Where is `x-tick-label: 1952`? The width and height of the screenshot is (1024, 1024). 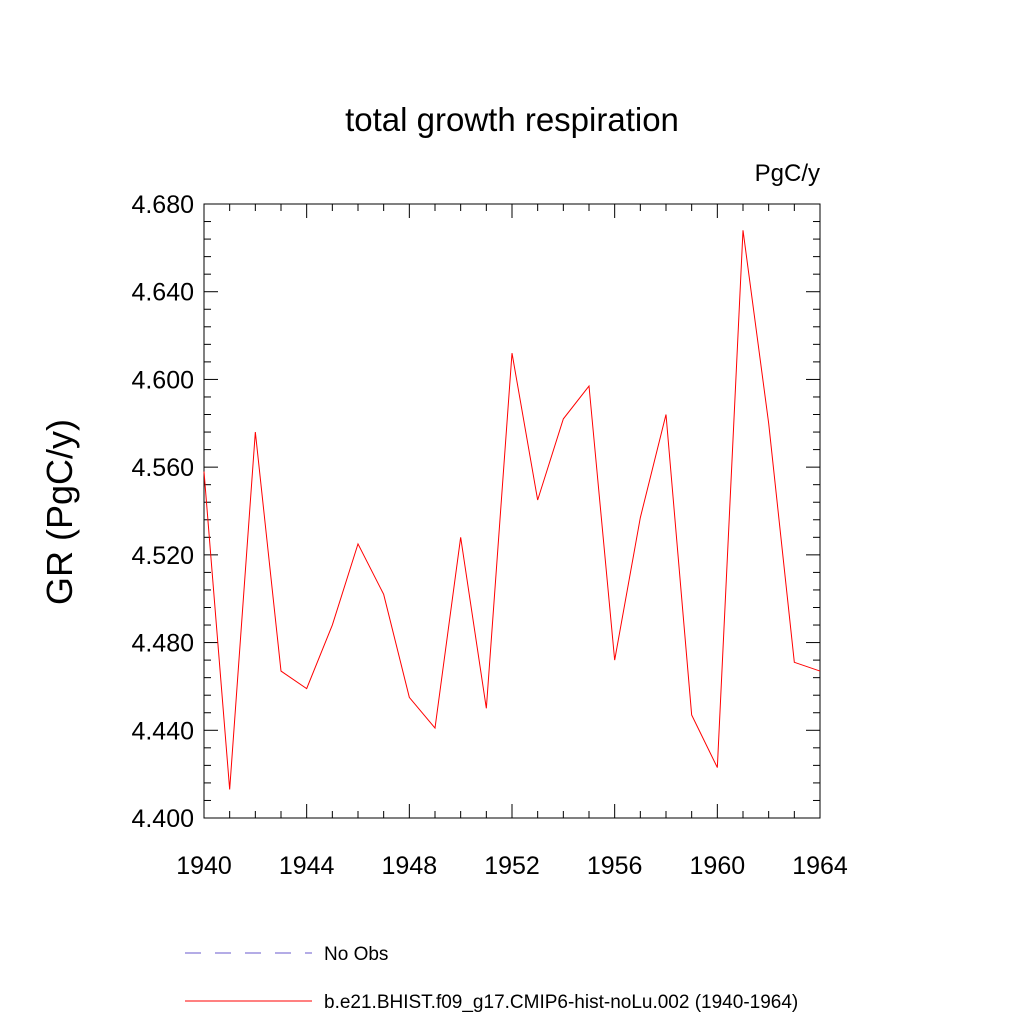 x-tick-label: 1952 is located at coordinates (512, 866).